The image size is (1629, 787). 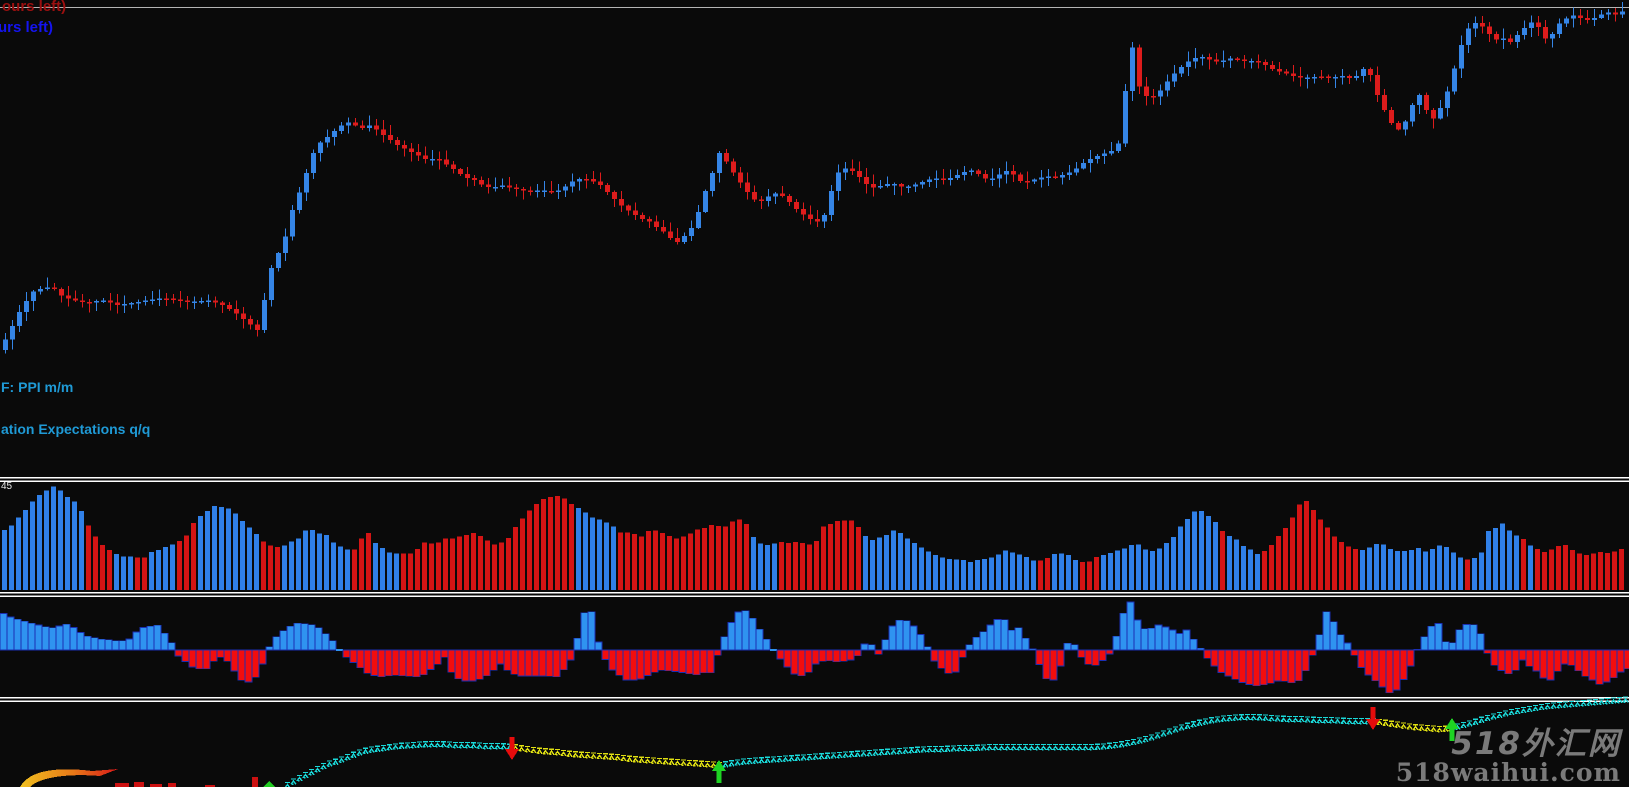 I want to click on indicator2-step-area, so click(x=814, y=647).